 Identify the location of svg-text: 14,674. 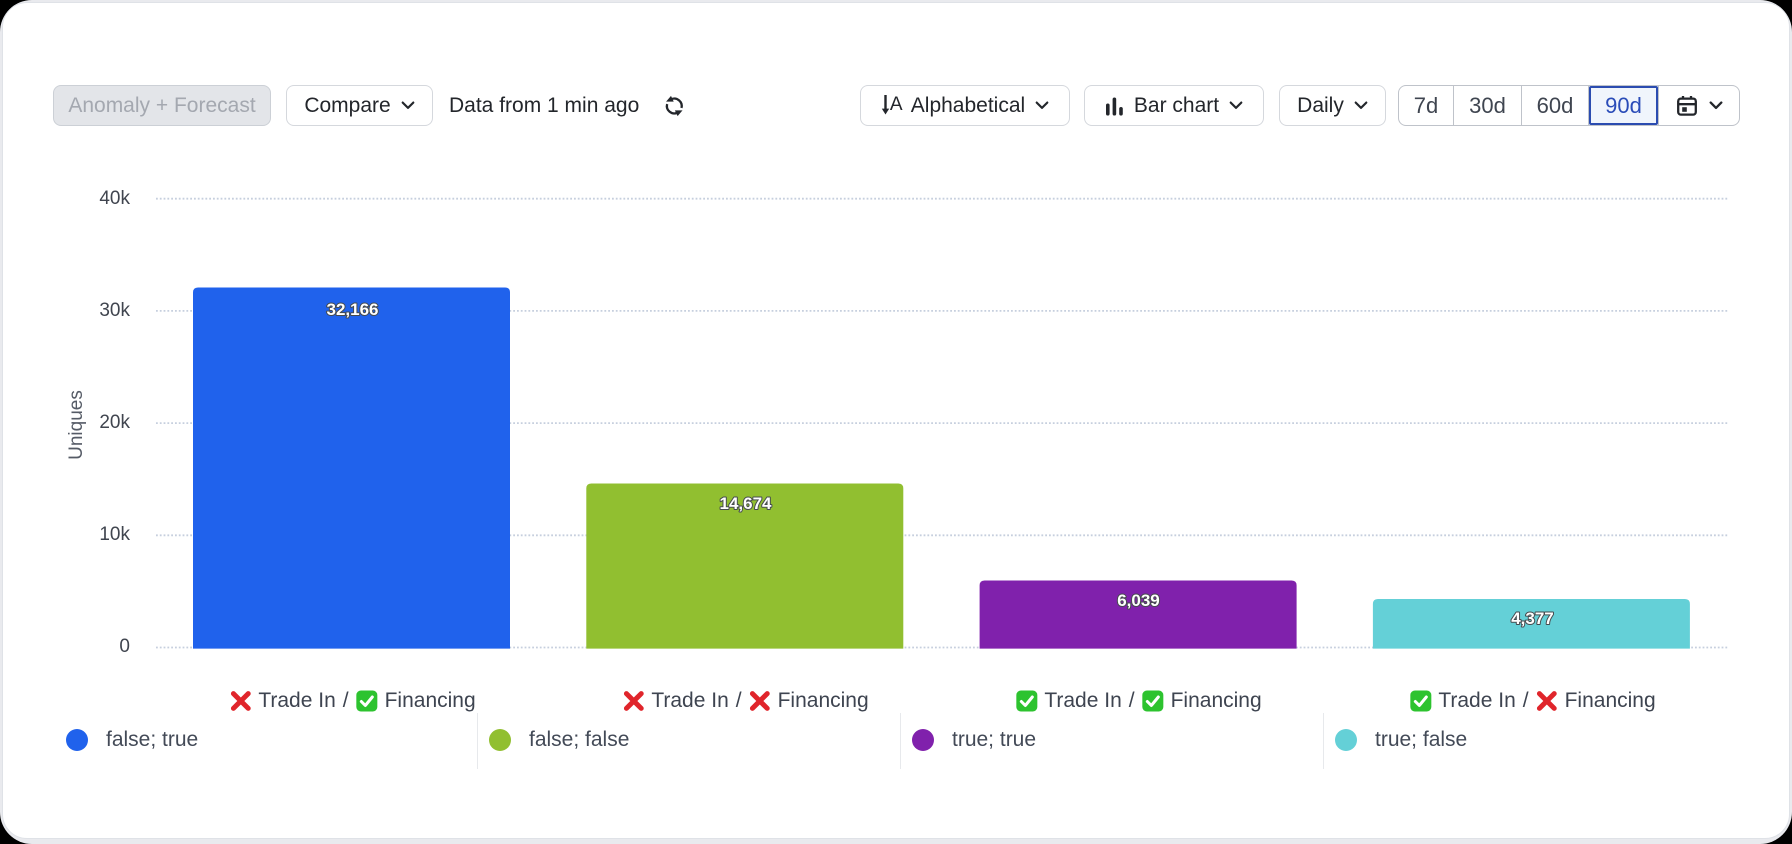
(746, 503).